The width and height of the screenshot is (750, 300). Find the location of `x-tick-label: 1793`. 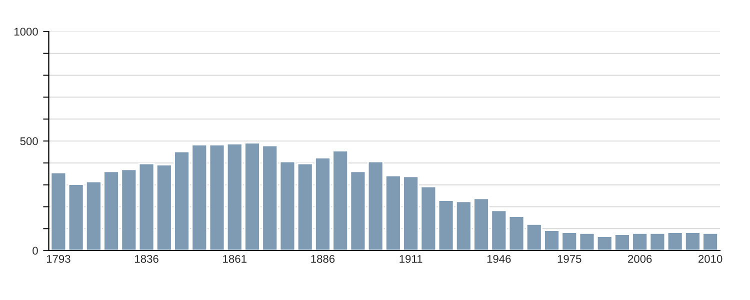

x-tick-label: 1793 is located at coordinates (58, 258).